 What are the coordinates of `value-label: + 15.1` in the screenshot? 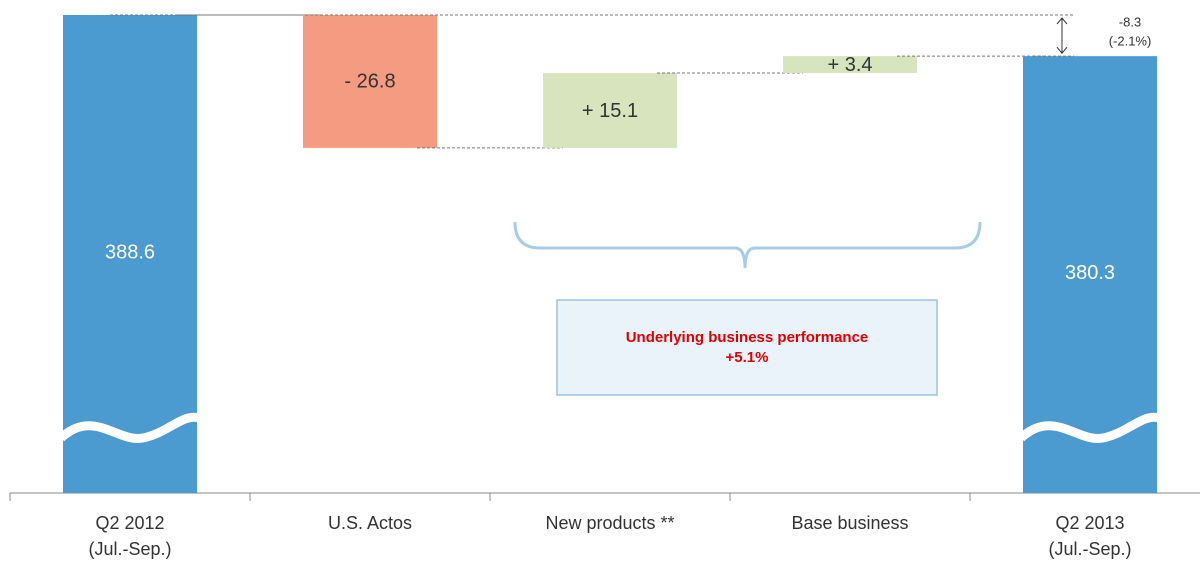 It's located at (610, 111).